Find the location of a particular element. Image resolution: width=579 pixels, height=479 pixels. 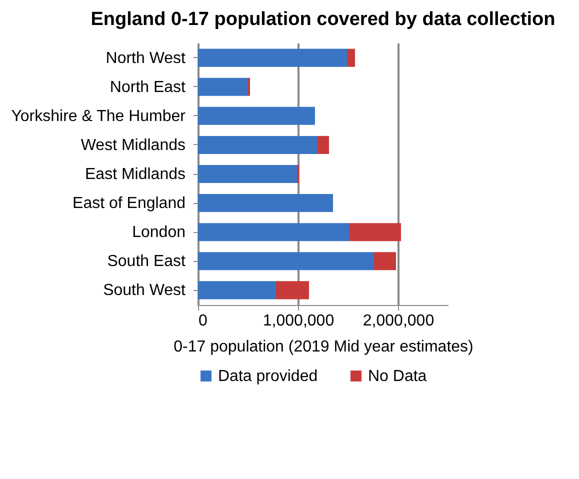

legend-label: No Data is located at coordinates (397, 376).